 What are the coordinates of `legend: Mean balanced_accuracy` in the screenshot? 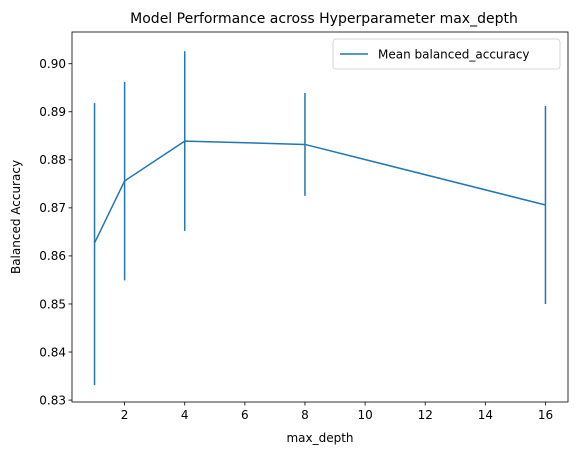 It's located at (446, 54).